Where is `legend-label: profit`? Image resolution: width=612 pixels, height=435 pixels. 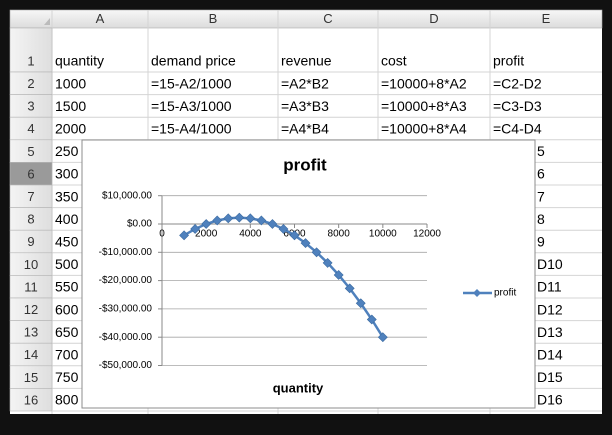
legend-label: profit is located at coordinates (505, 293).